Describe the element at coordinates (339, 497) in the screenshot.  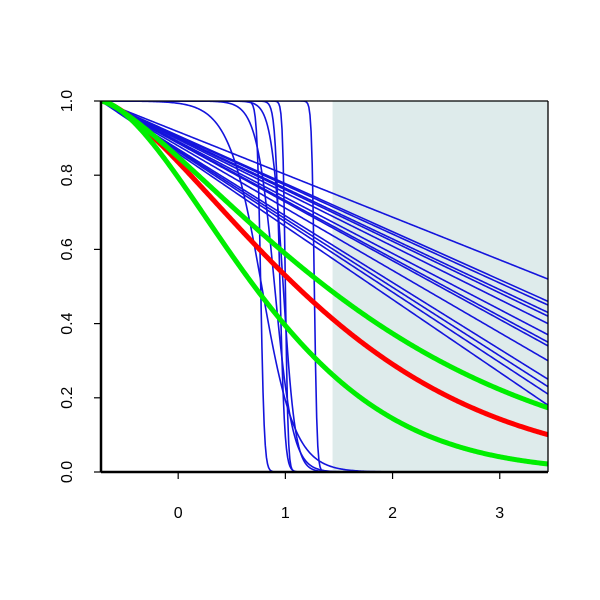
I see `x-axis-ticks: 0 1 2 3` at that location.